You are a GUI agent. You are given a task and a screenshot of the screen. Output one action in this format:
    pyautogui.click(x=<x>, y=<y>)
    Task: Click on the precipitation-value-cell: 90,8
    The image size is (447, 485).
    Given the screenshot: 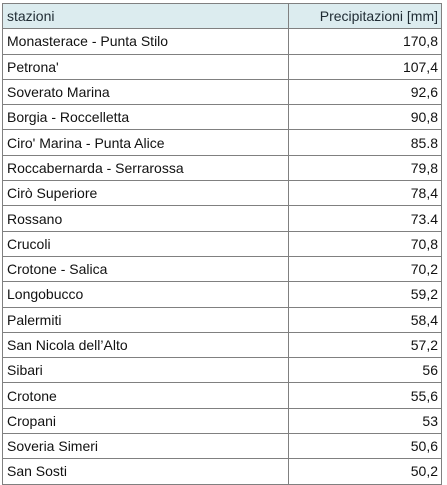 What is the action you would take?
    pyautogui.click(x=365, y=117)
    